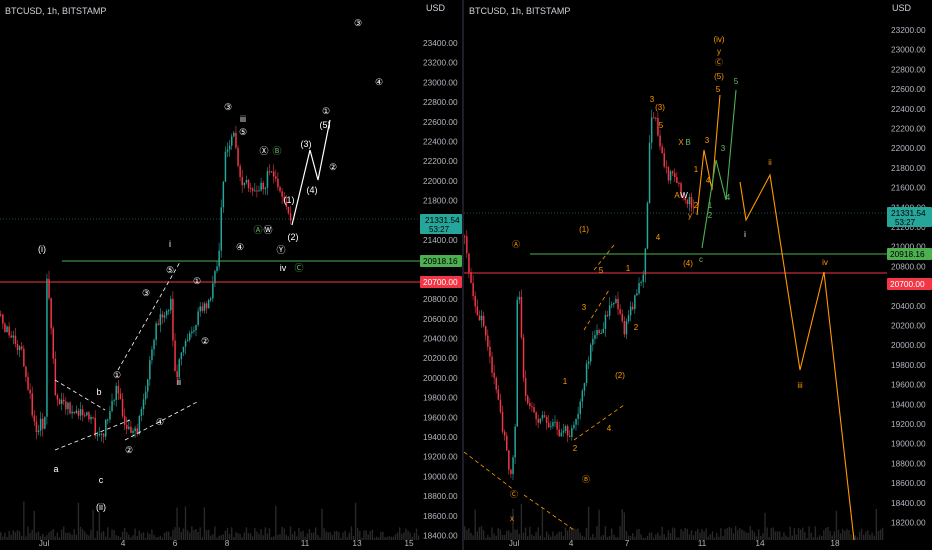 The height and width of the screenshot is (550, 932). What do you see at coordinates (707, 140) in the screenshot?
I see `right-wave-label: 3` at bounding box center [707, 140].